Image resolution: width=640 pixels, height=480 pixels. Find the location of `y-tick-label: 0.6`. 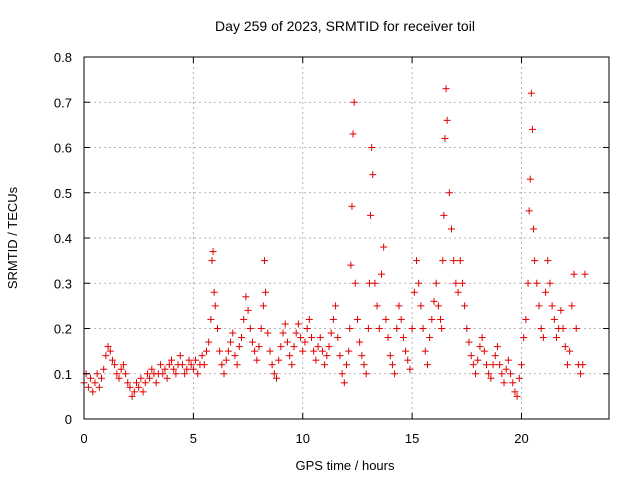

y-tick-label: 0.6 is located at coordinates (63, 148).